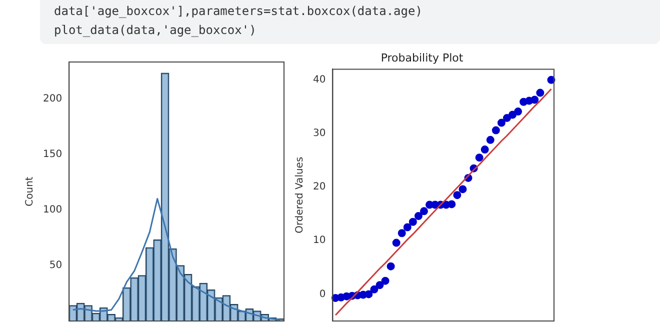 The image size is (660, 330). What do you see at coordinates (239, 11) in the screenshot?
I see `text: data['age_boxcox'],parameters=stat.boxcox(data.age)` at bounding box center [239, 11].